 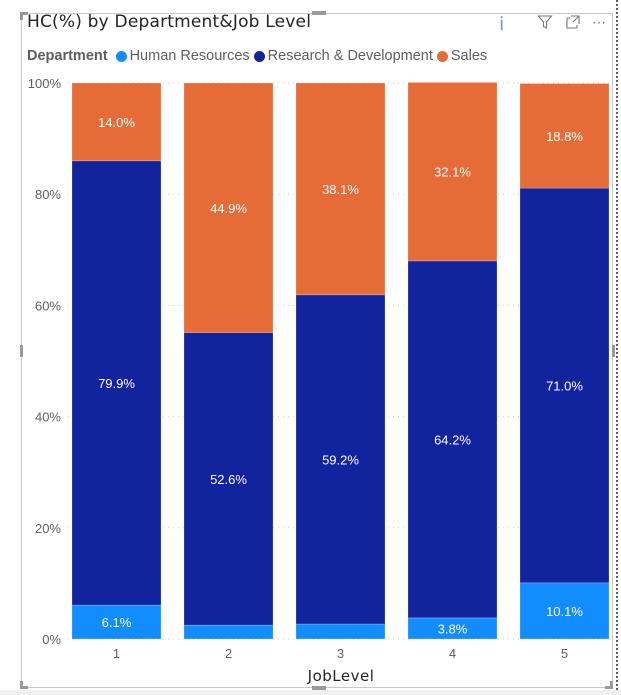 I want to click on legend-dot-human-resources, so click(x=121, y=56).